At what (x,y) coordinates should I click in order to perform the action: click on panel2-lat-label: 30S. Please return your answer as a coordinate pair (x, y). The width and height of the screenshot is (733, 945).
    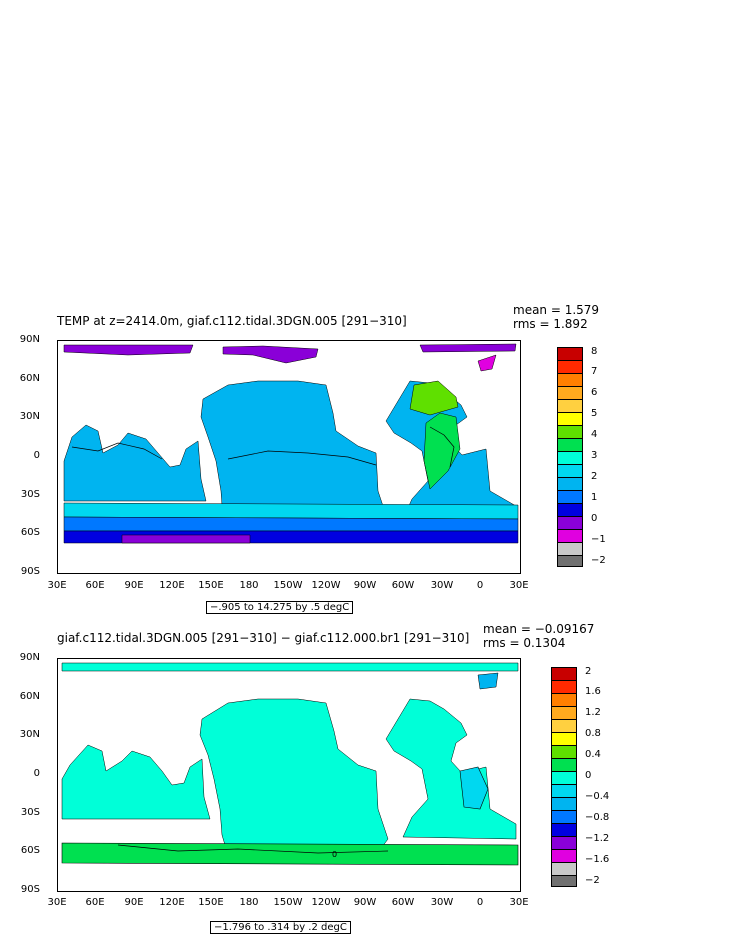
    Looking at the image, I should click on (30, 812).